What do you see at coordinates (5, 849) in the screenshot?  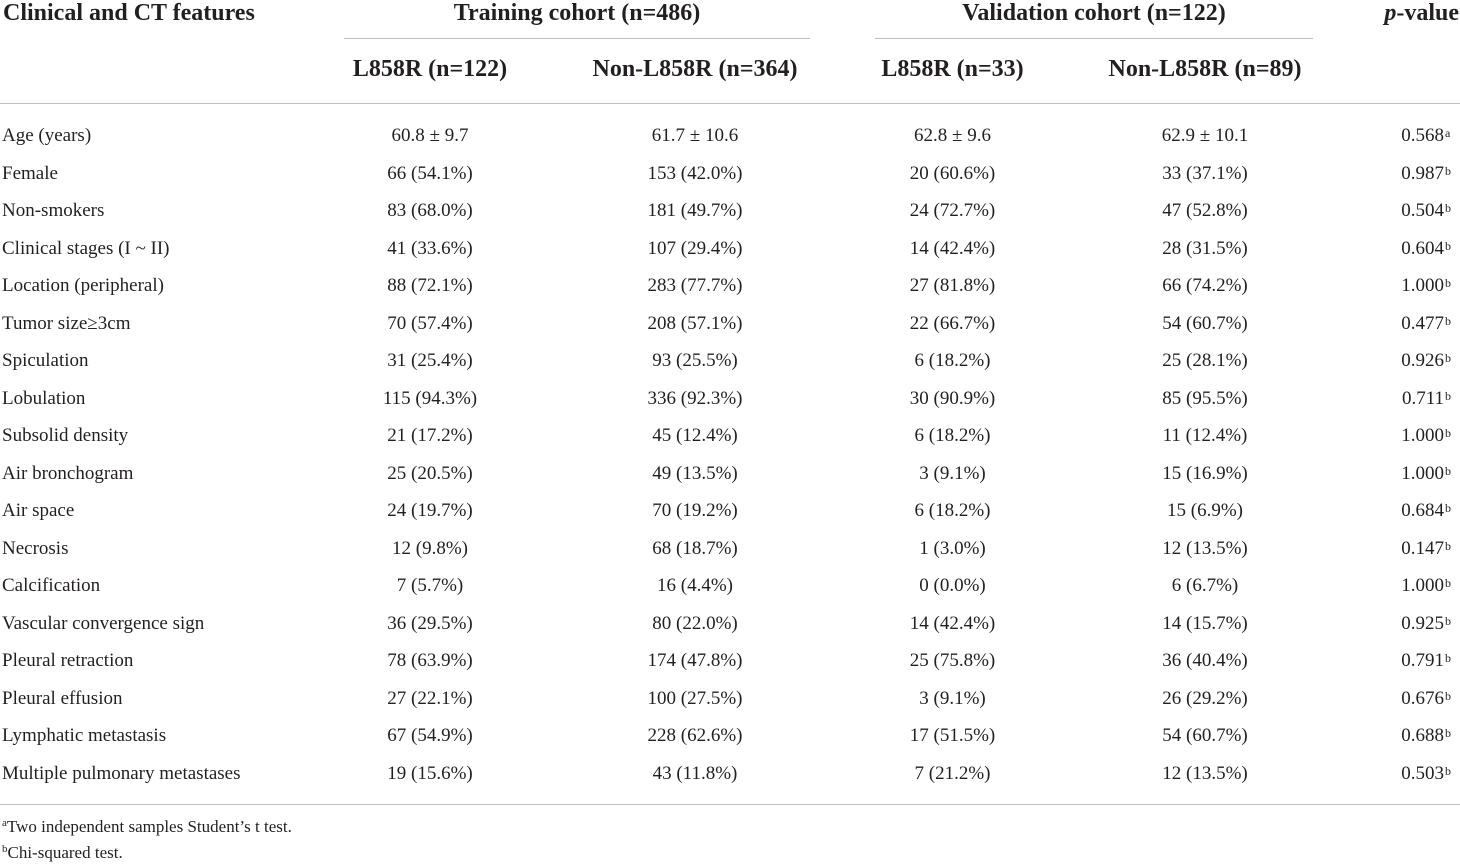 I see `footnote-b-mark: b` at bounding box center [5, 849].